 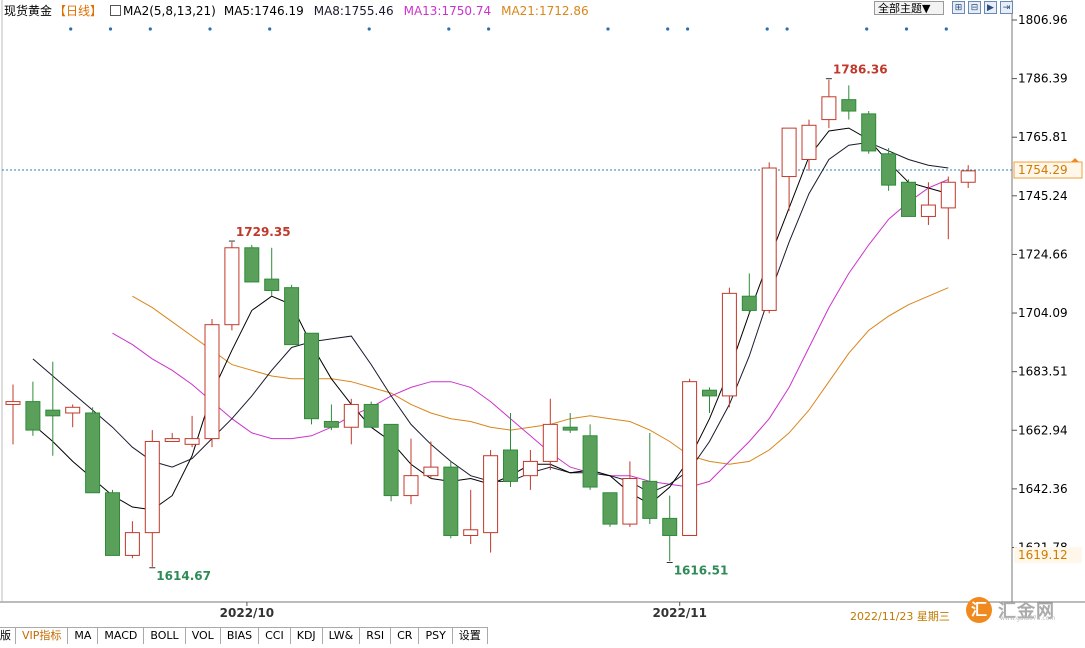 I want to click on ma-box-icon, so click(x=116, y=10).